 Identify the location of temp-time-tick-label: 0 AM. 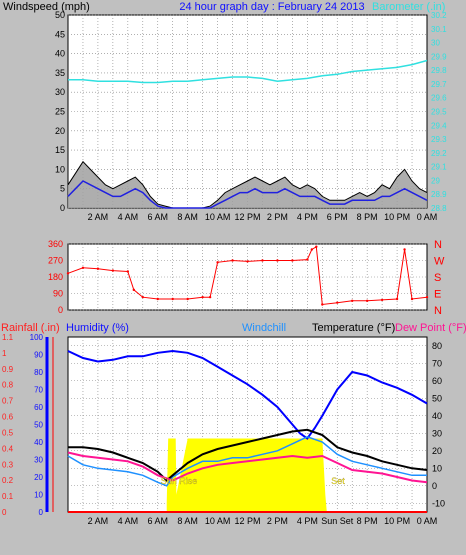
(427, 521).